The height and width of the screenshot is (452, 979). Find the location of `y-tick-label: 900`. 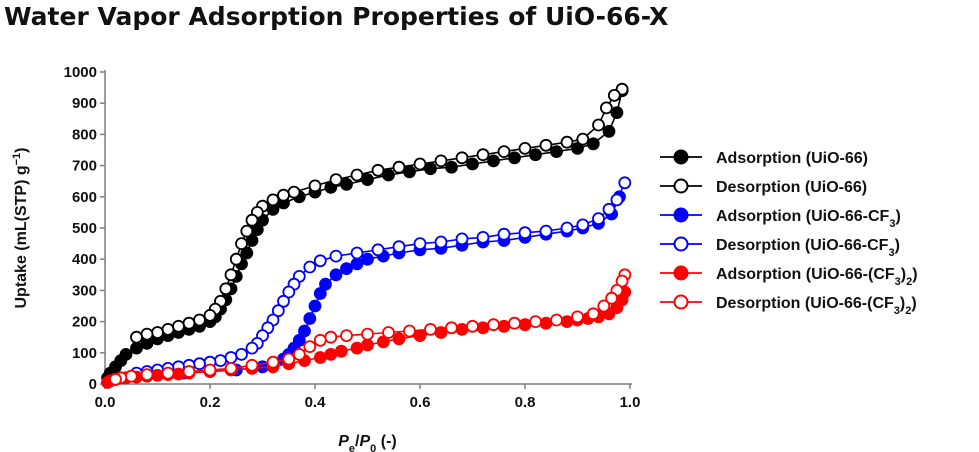

y-tick-label: 900 is located at coordinates (84, 103).